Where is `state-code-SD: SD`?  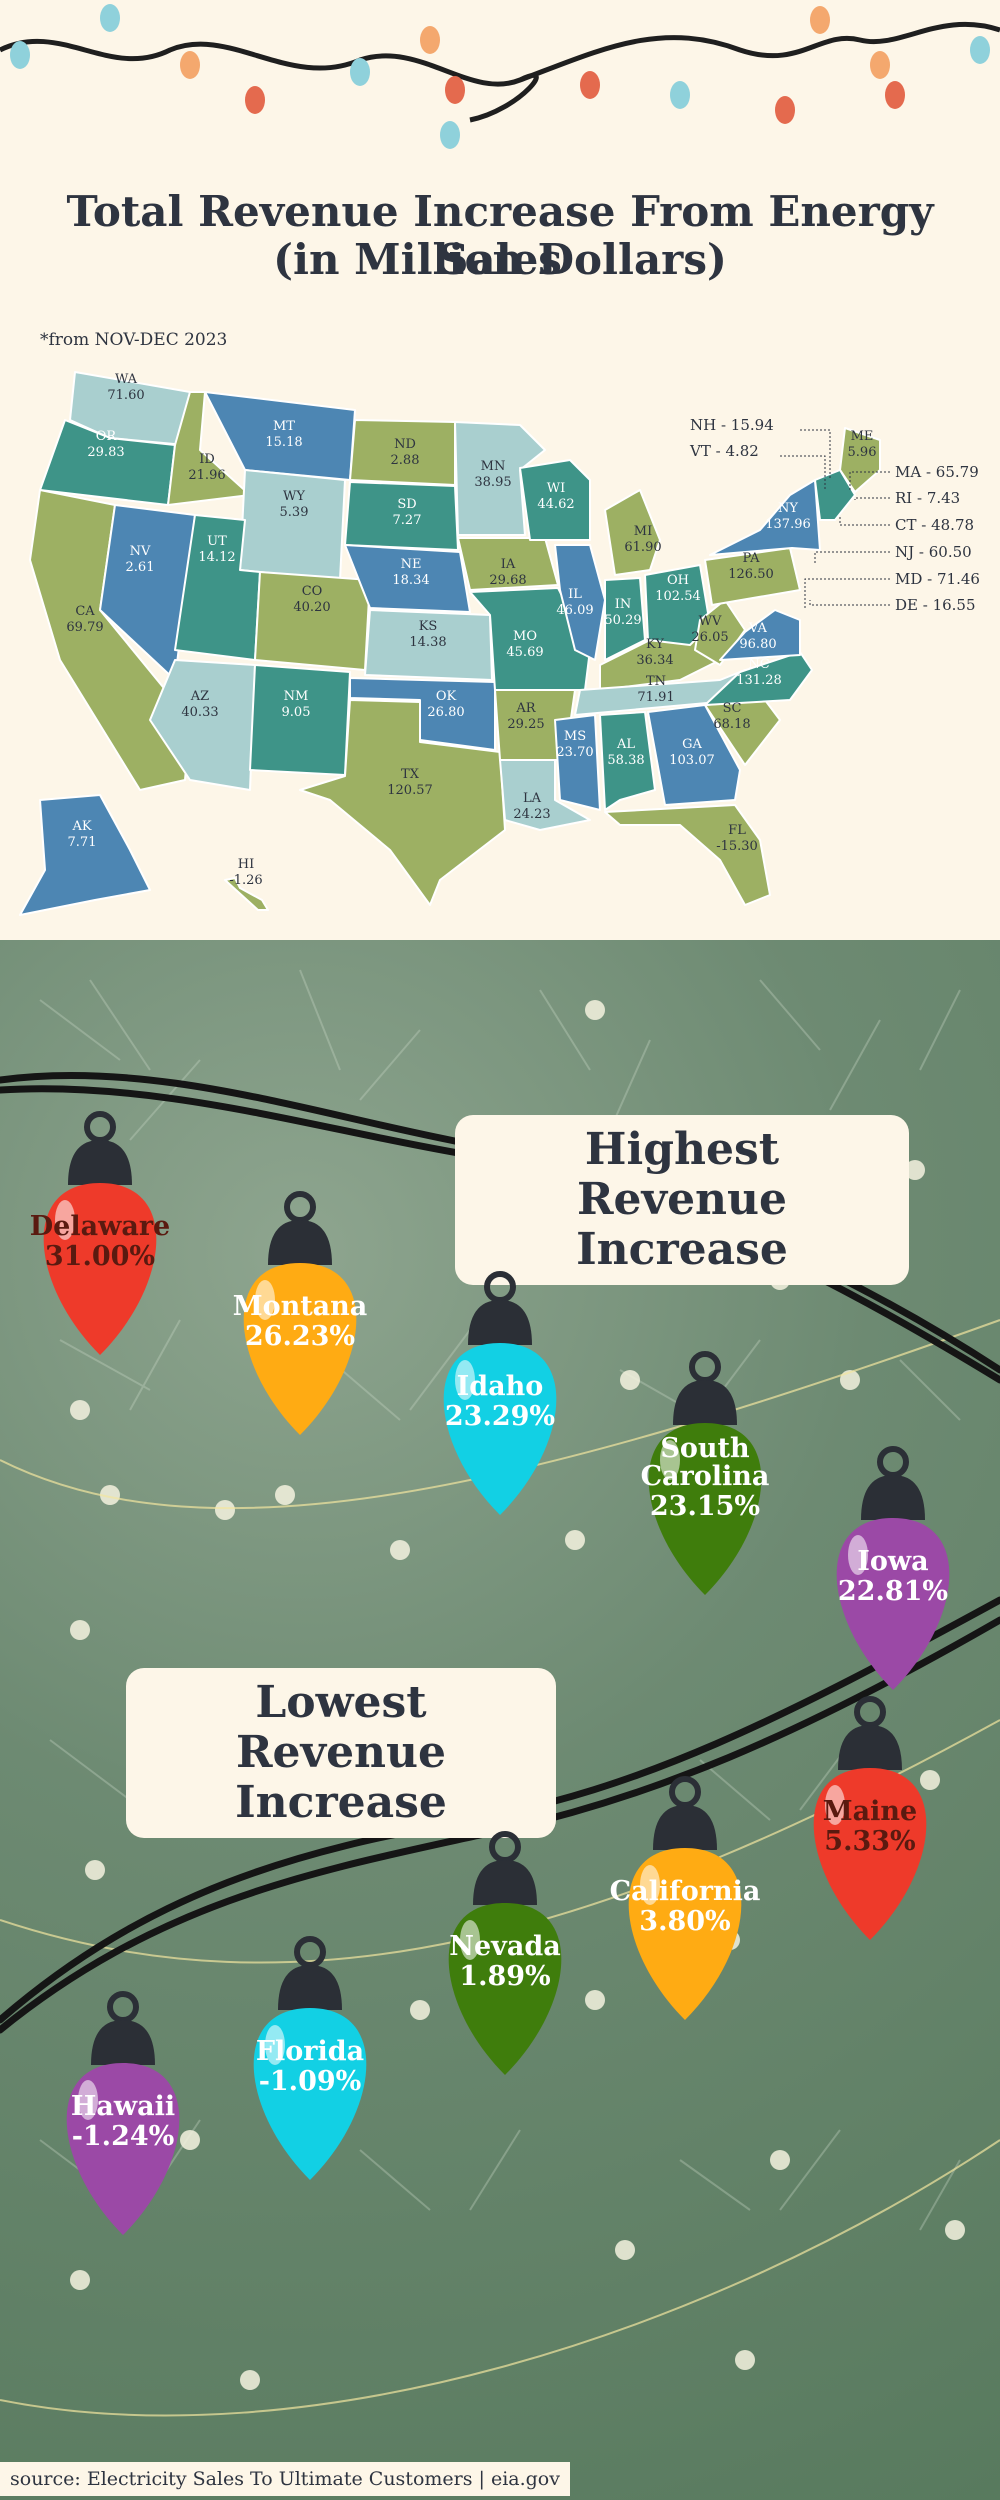 state-code-SD: SD is located at coordinates (406, 504).